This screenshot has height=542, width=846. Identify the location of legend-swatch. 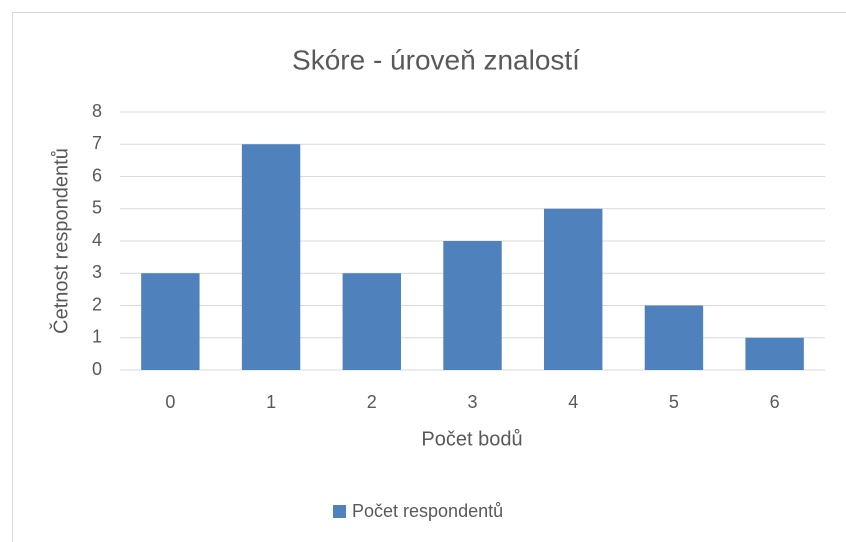
(339, 511).